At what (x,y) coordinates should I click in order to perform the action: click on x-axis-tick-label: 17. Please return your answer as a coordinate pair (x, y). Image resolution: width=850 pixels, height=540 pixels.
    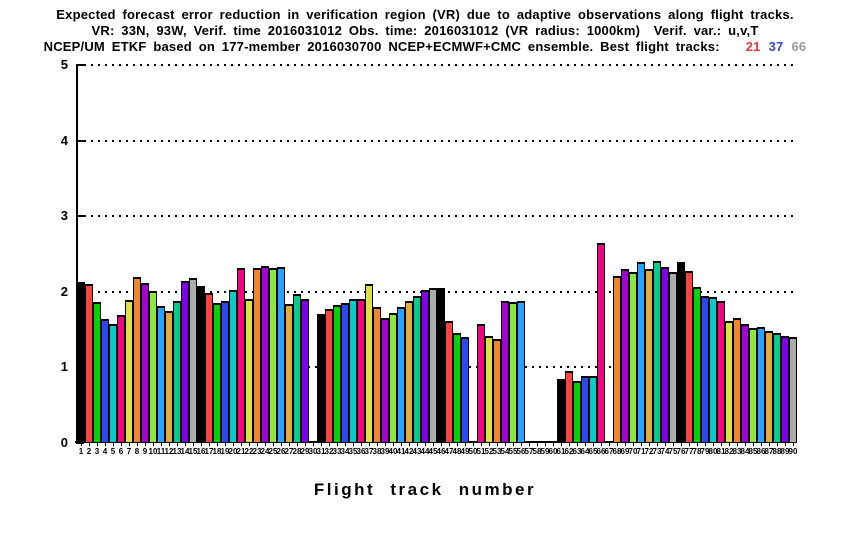
    Looking at the image, I should click on (209, 451).